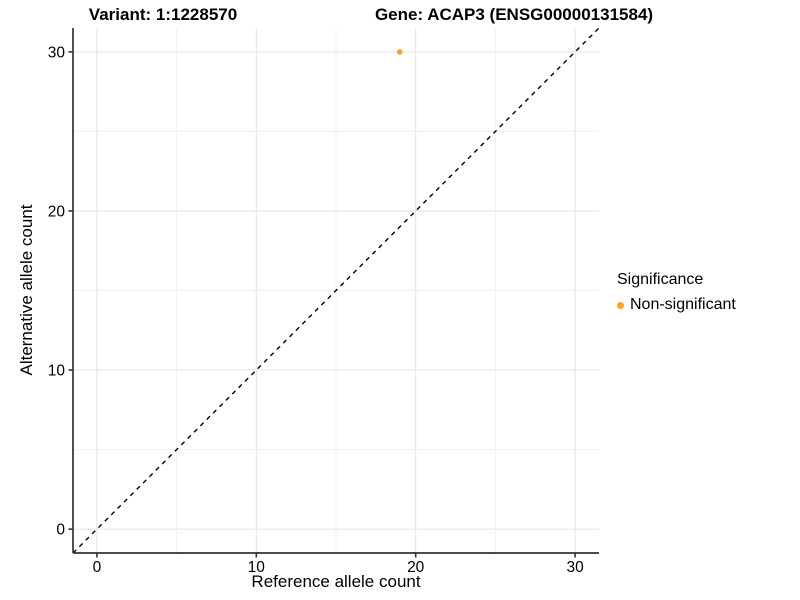  I want to click on legend-item: Non-significant, so click(676, 305).